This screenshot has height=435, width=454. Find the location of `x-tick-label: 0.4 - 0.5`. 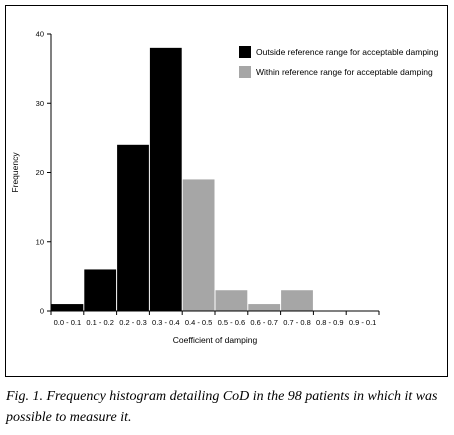

x-tick-label: 0.4 - 0.5 is located at coordinates (199, 322).